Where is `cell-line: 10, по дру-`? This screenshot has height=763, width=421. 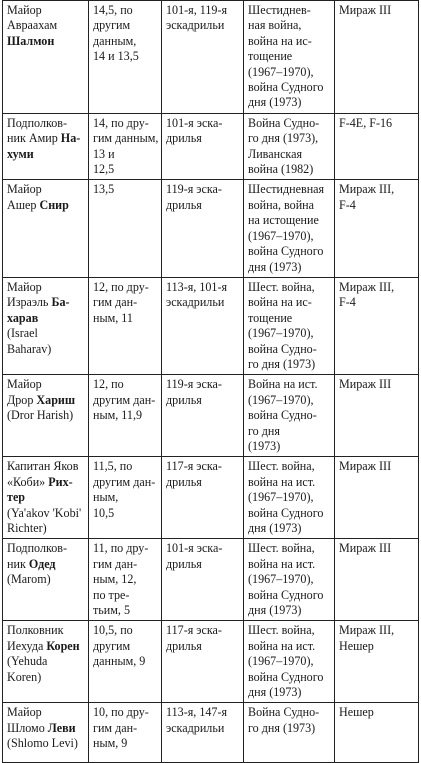 cell-line: 10, по дру- is located at coordinates (121, 712).